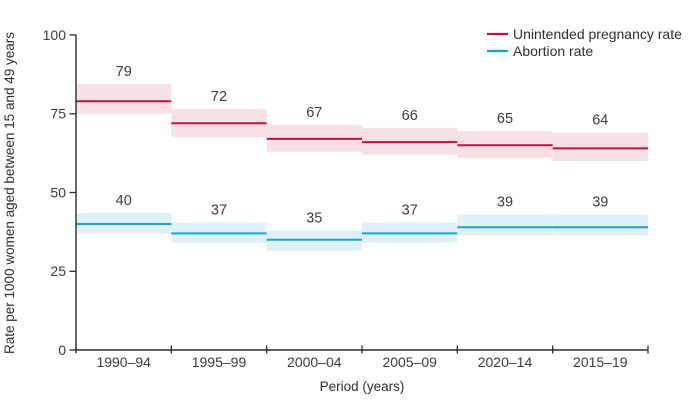 The image size is (690, 403). I want to click on x-tick-label: 2020–14, so click(505, 362).